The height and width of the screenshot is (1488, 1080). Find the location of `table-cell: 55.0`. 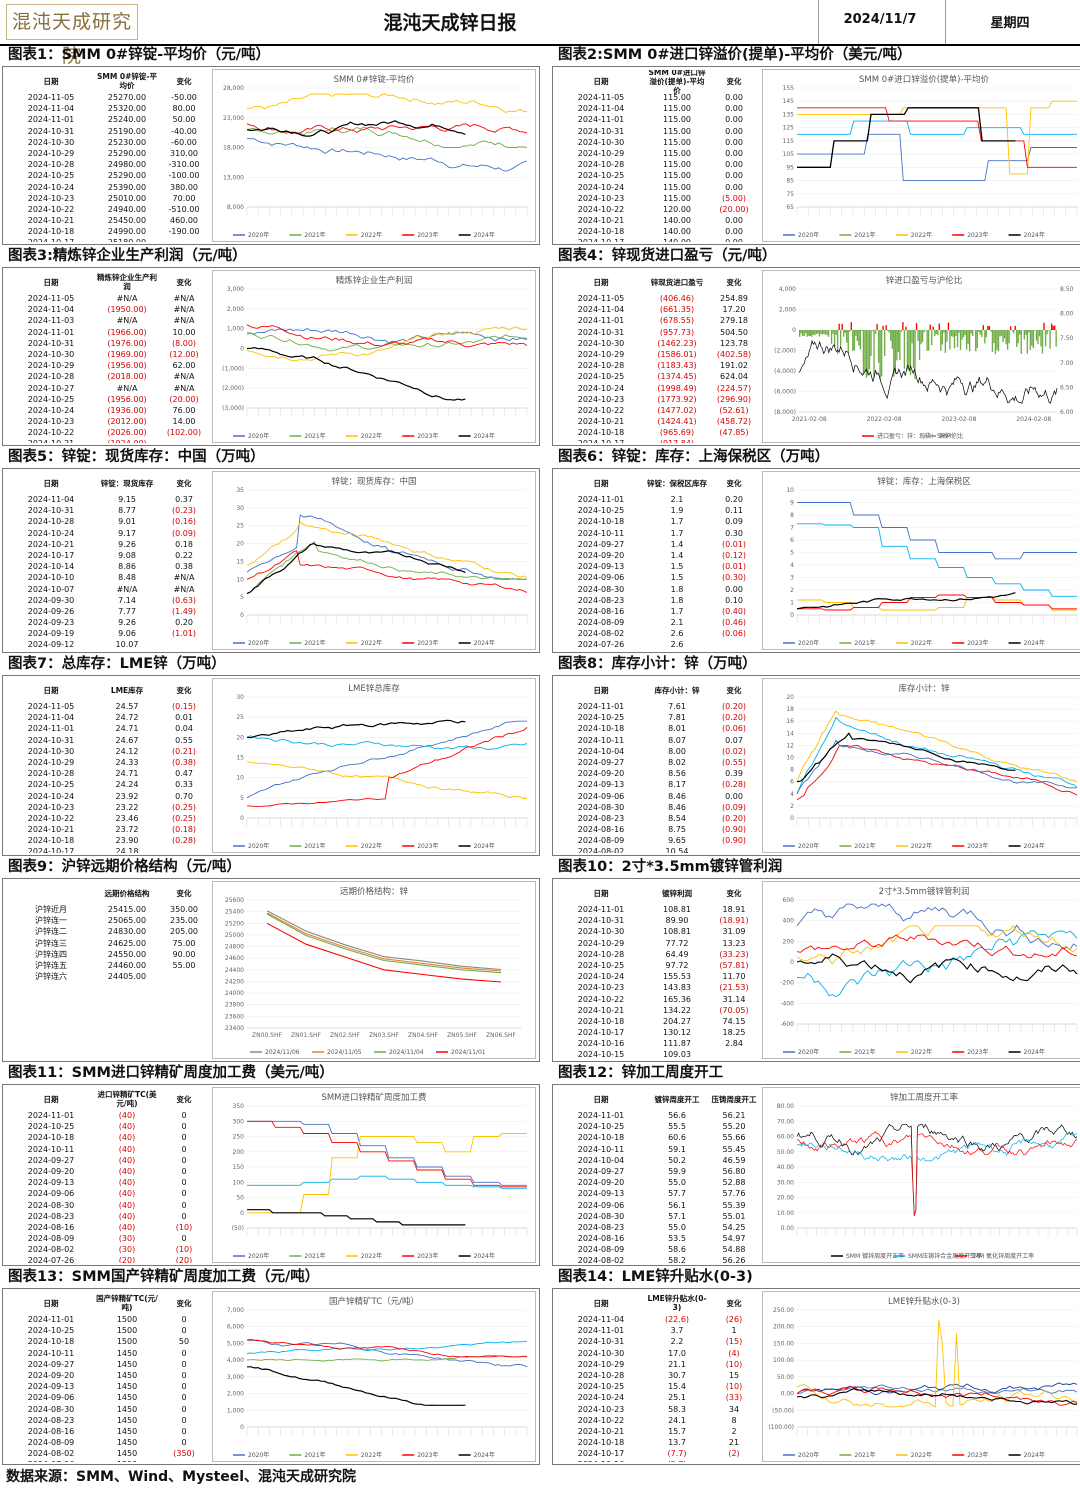

table-cell: 55.0 is located at coordinates (677, 1183).